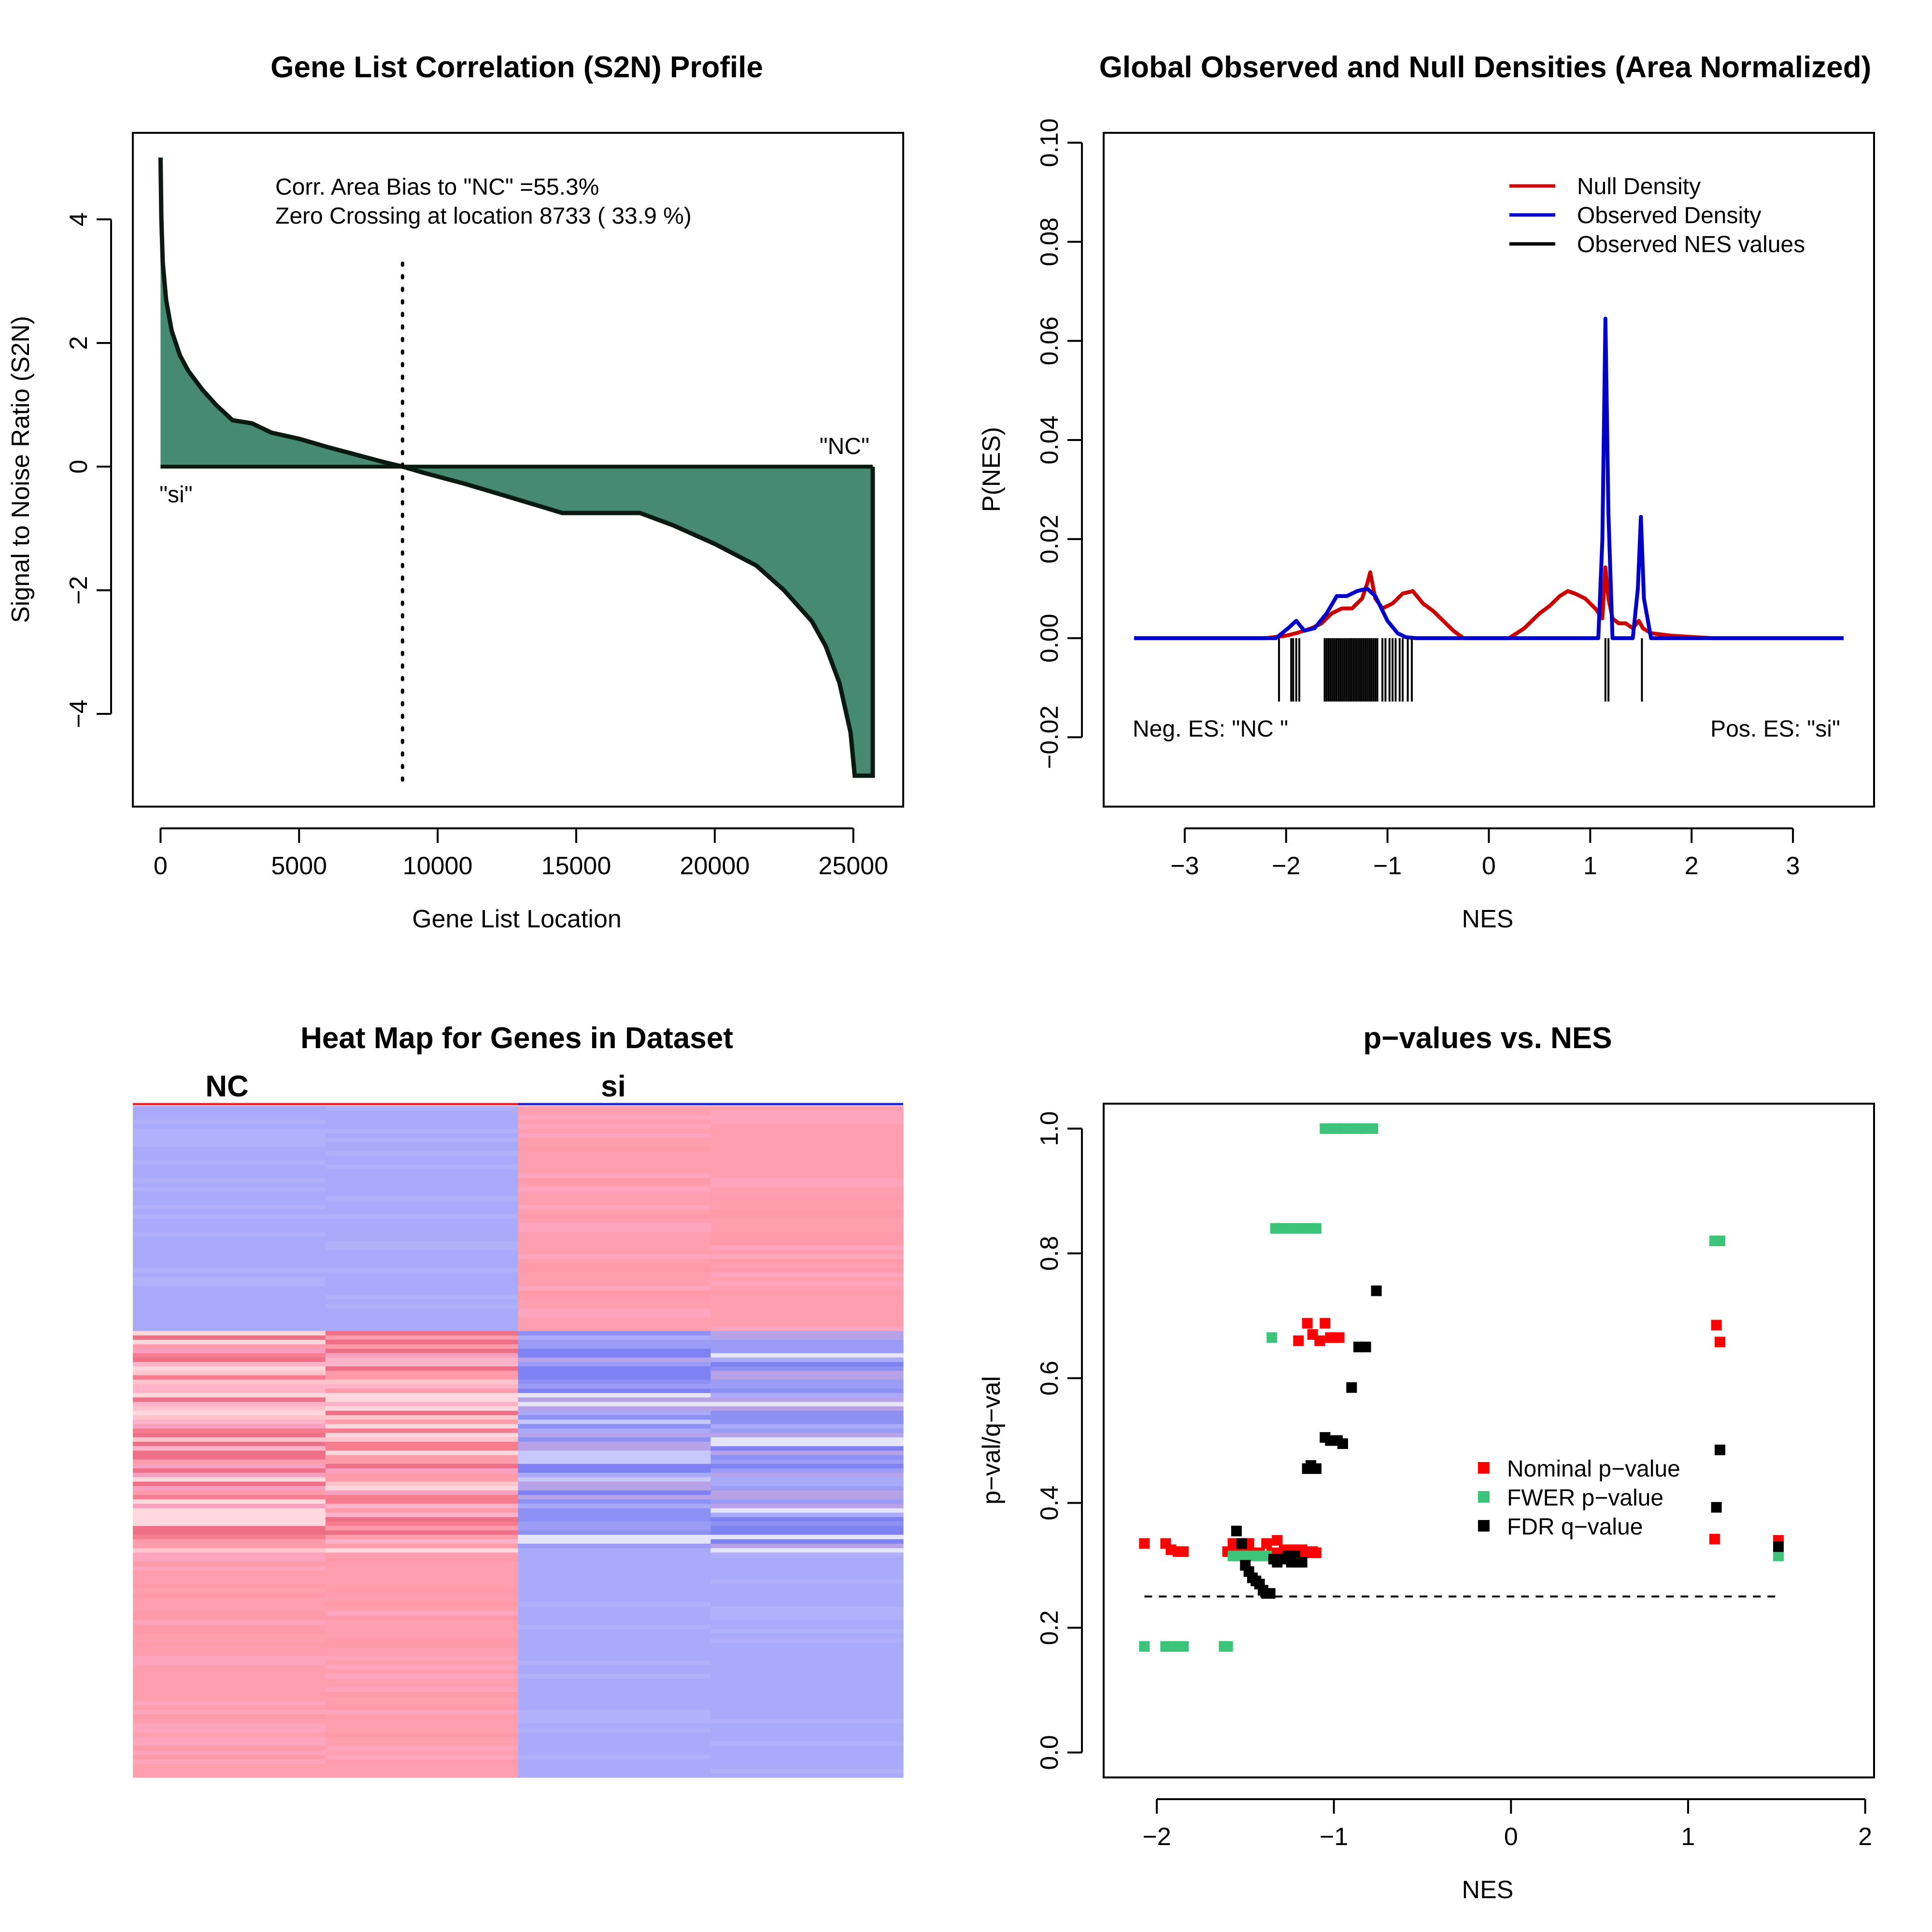  Describe the element at coordinates (1050, 638) in the screenshot. I see `dens-y-tick-label: 0.00` at that location.